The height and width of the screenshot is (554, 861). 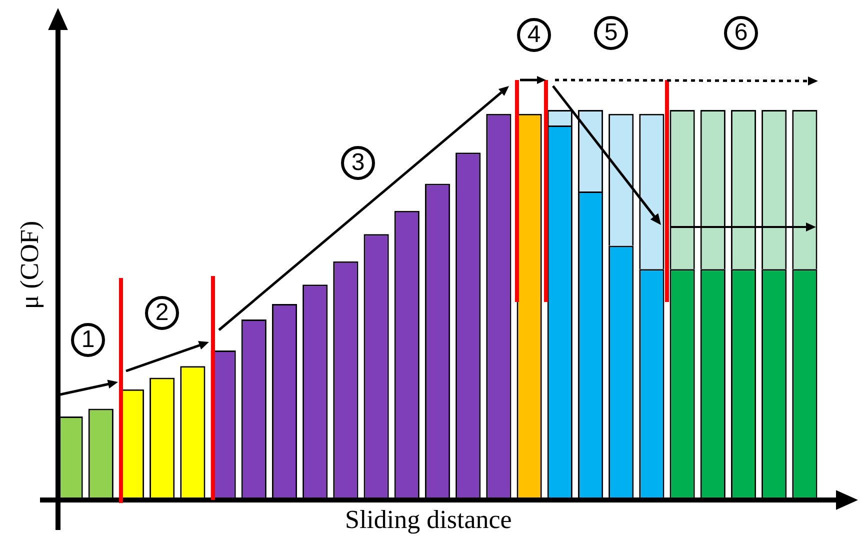 I want to click on y-axis-title: μ (COF), so click(x=30, y=266).